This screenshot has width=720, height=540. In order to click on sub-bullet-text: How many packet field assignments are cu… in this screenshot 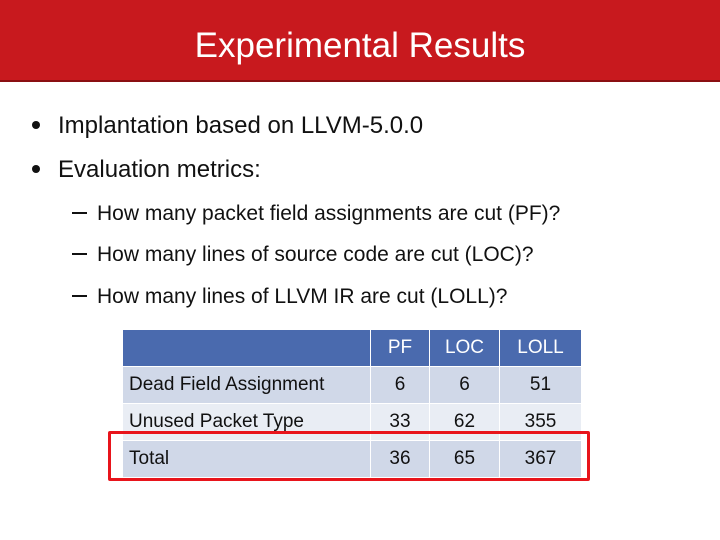, I will do `click(329, 213)`.